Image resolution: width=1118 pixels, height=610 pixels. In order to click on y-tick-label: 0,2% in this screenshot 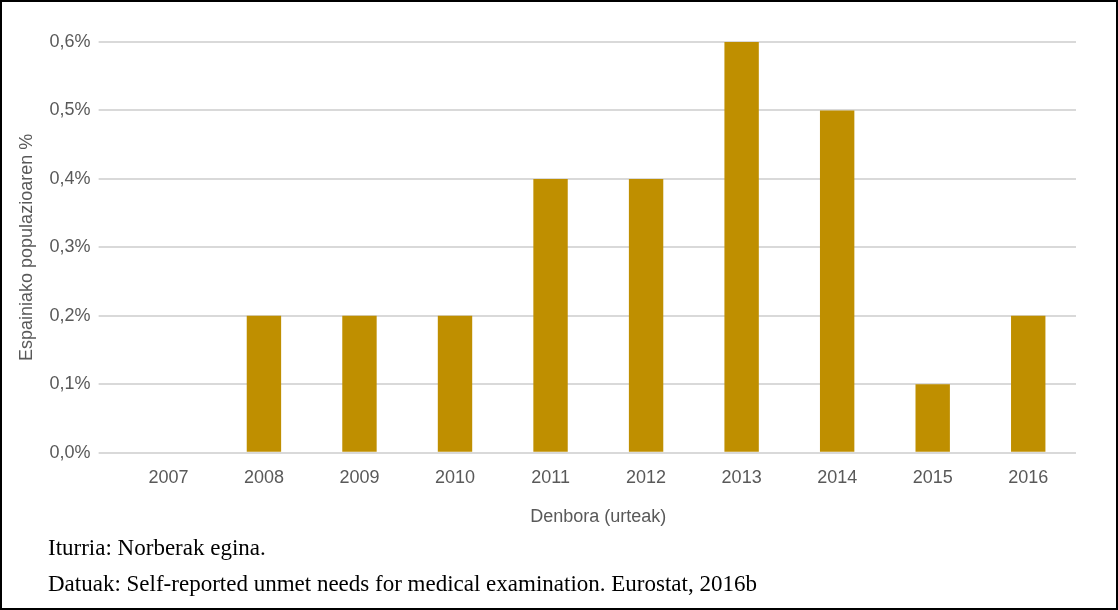, I will do `click(70, 314)`.